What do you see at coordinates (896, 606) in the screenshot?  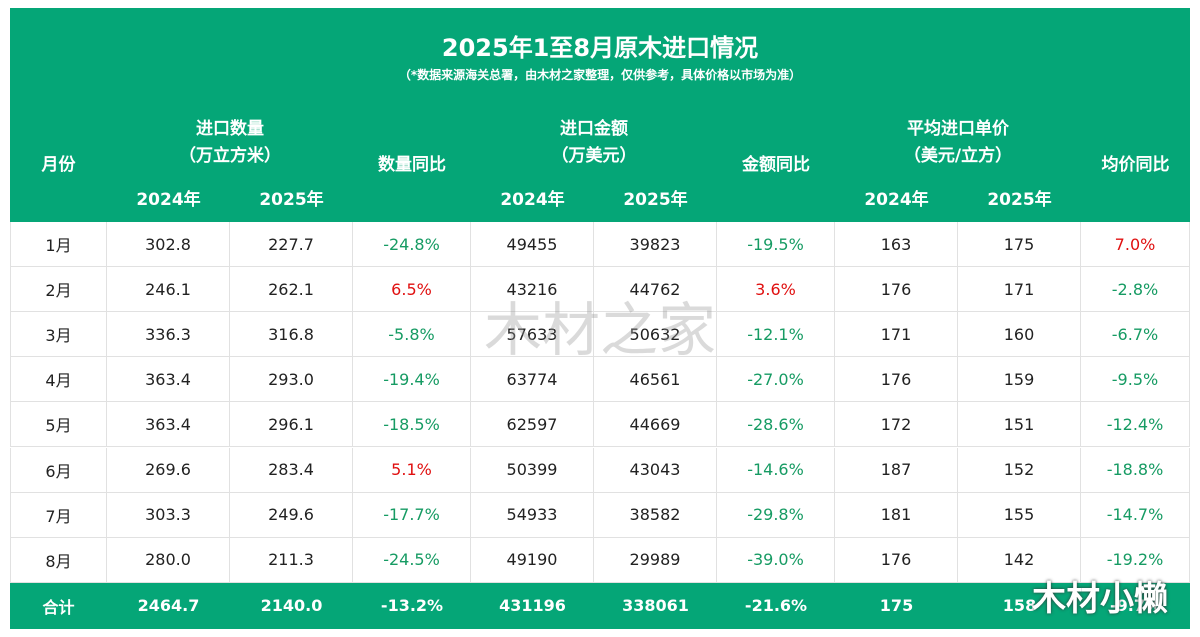 I see `total-cell: 175` at bounding box center [896, 606].